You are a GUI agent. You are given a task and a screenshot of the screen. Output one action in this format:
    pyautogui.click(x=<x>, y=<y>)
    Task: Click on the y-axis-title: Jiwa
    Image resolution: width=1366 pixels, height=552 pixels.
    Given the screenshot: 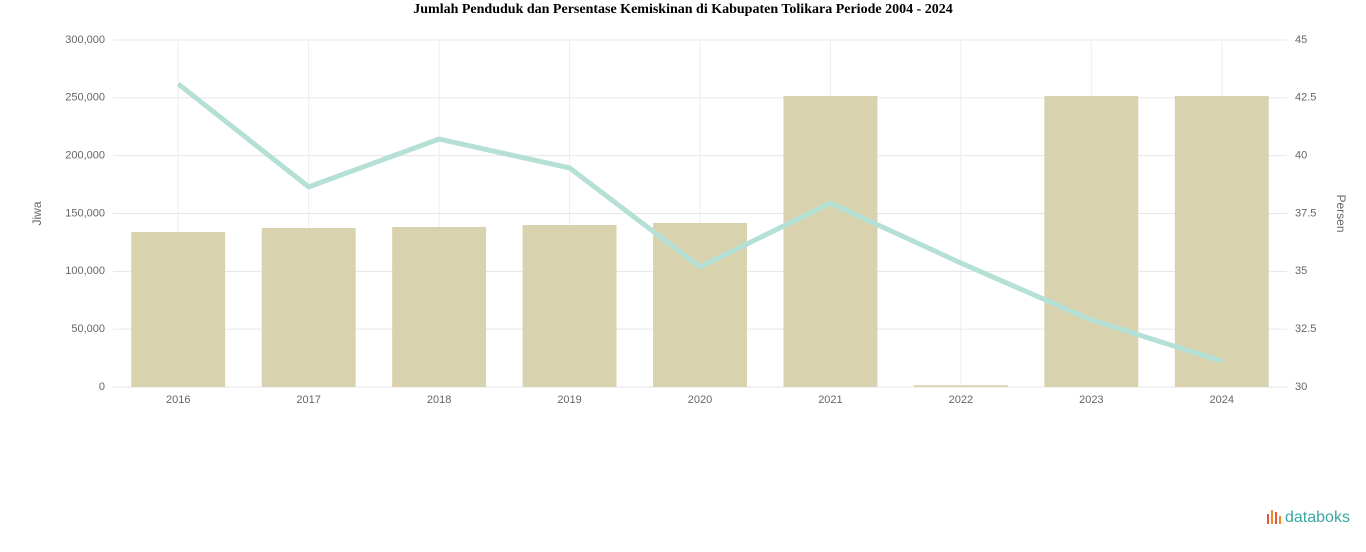 What is the action you would take?
    pyautogui.click(x=37, y=213)
    